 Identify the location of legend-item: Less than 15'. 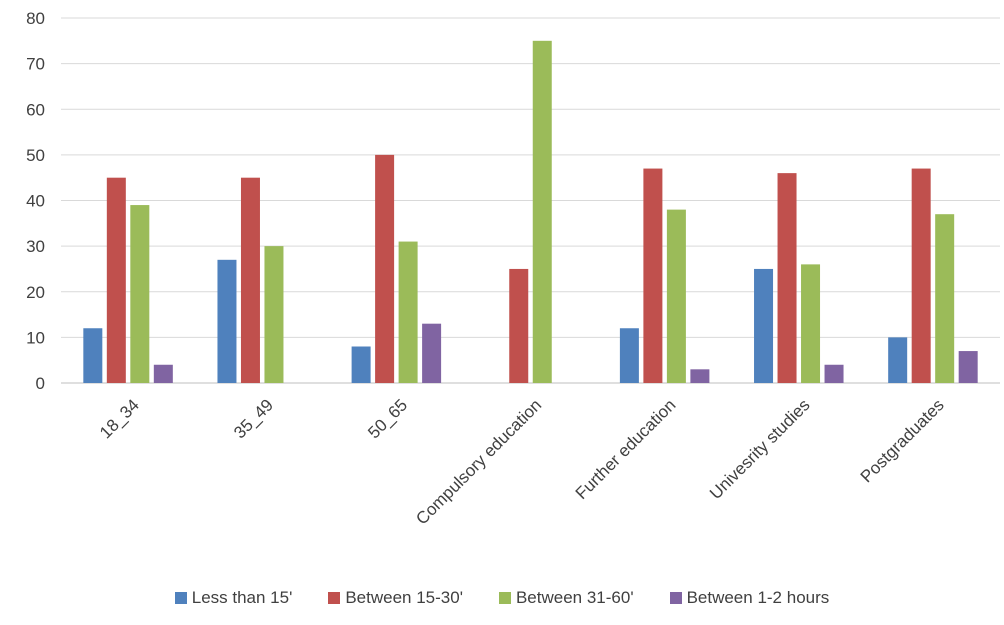
(233, 598).